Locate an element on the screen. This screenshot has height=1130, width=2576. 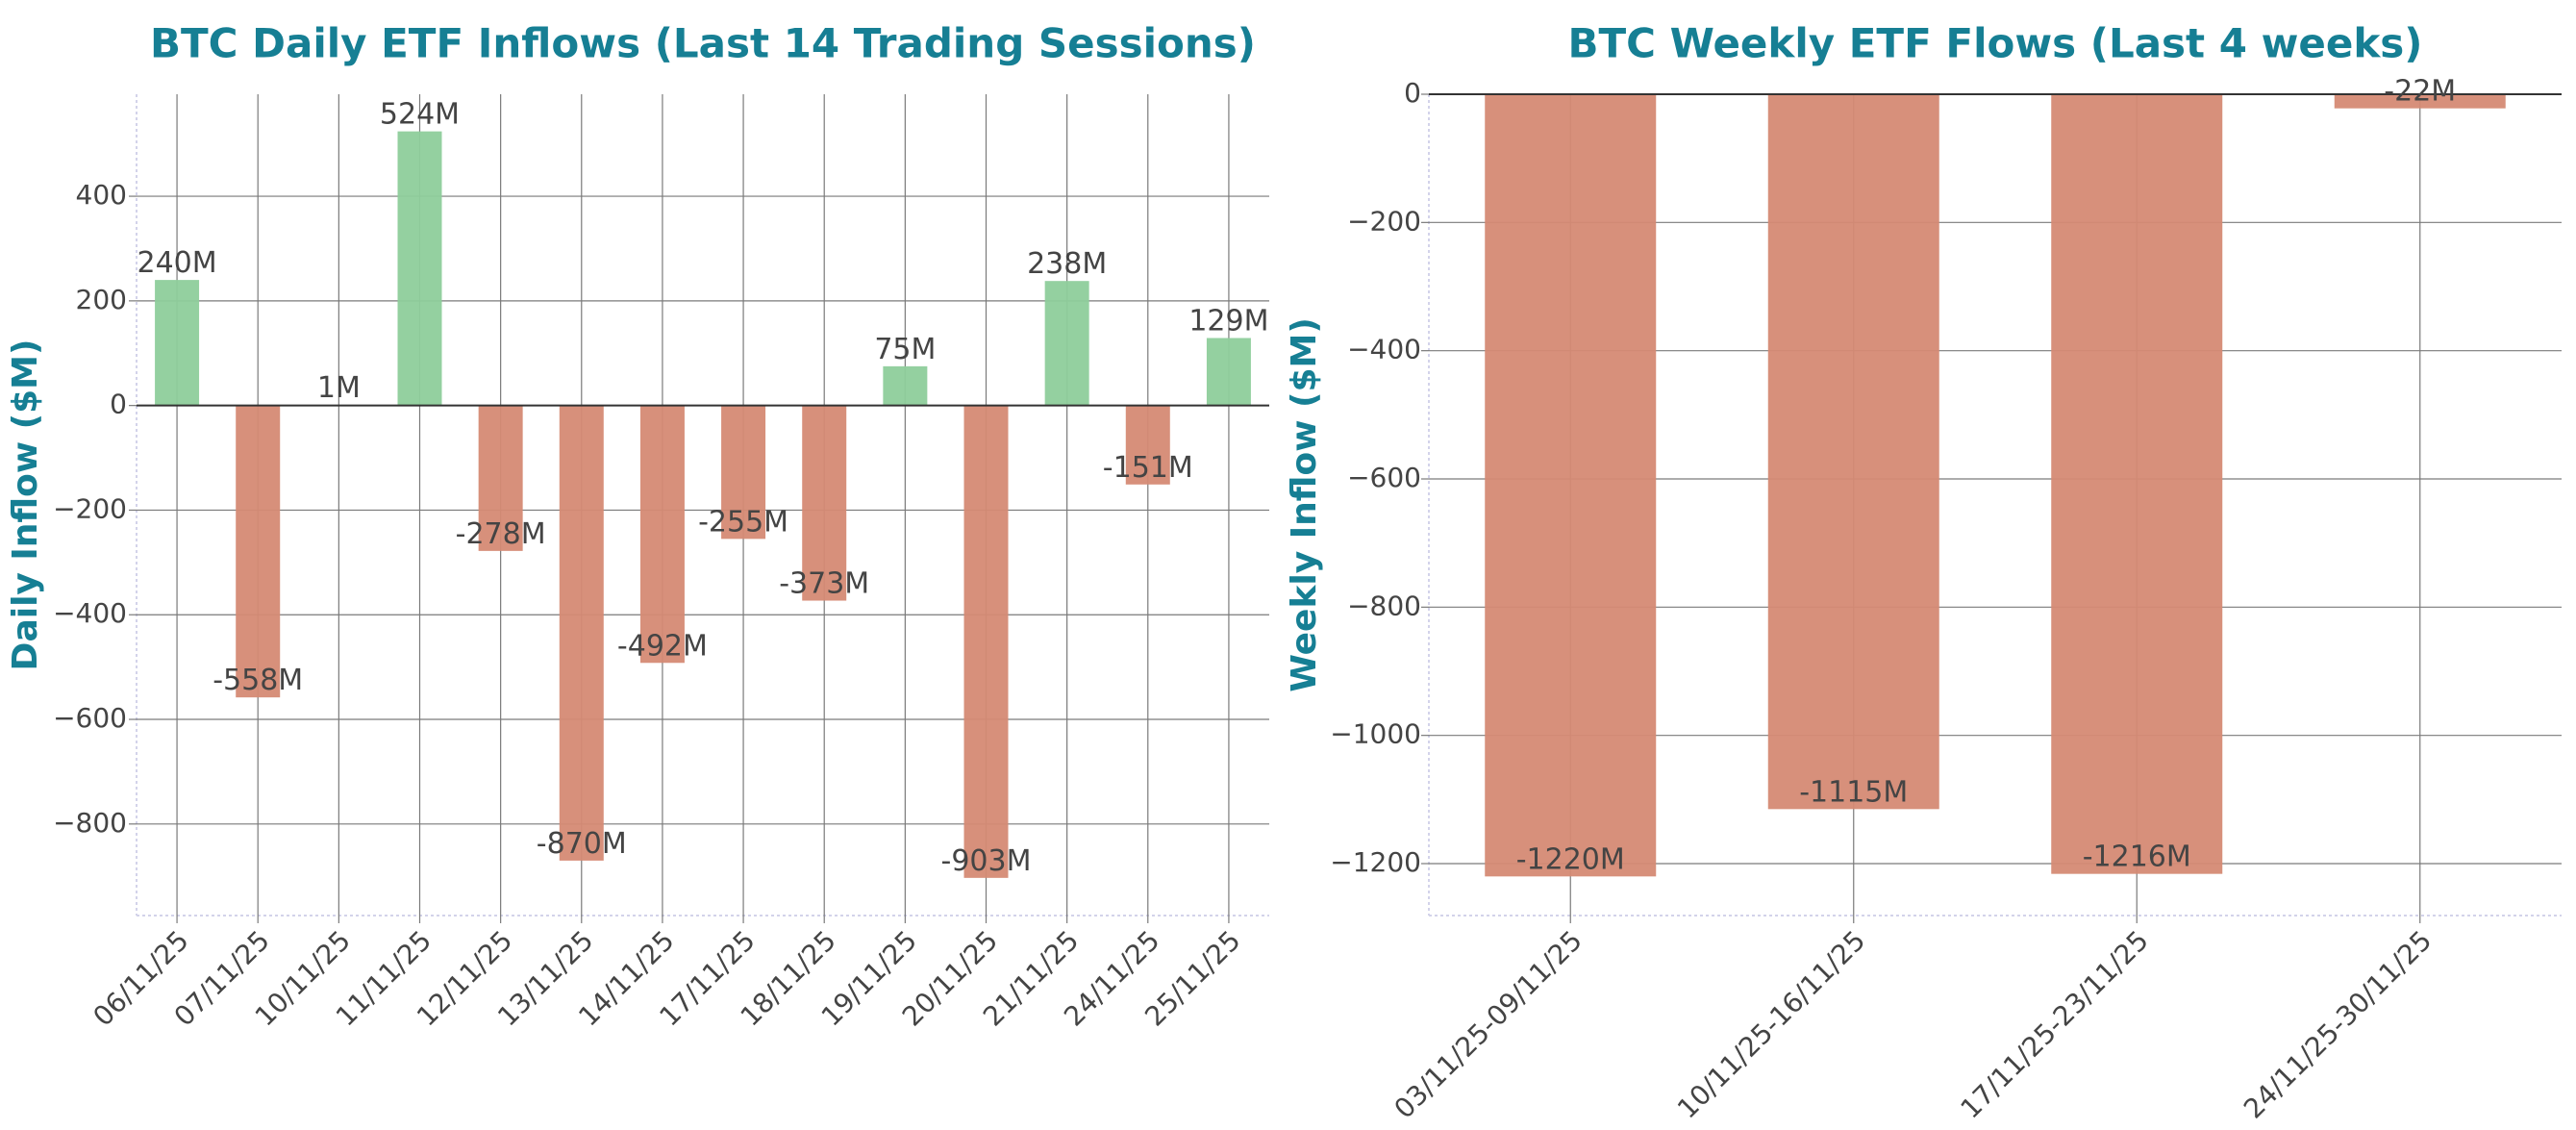
daily-y-tick-label: 400 is located at coordinates (101, 195).